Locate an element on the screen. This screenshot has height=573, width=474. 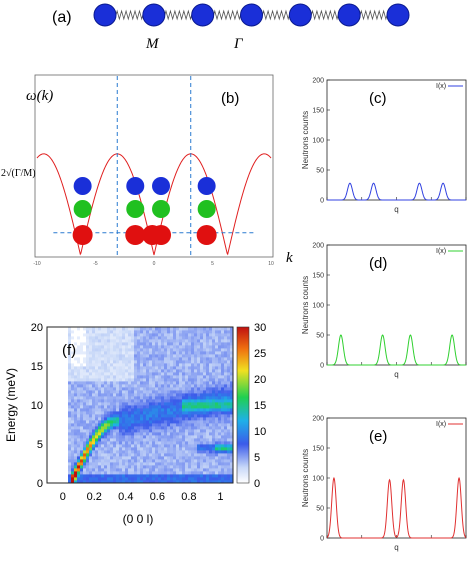
spring is located at coordinates (178, 15).